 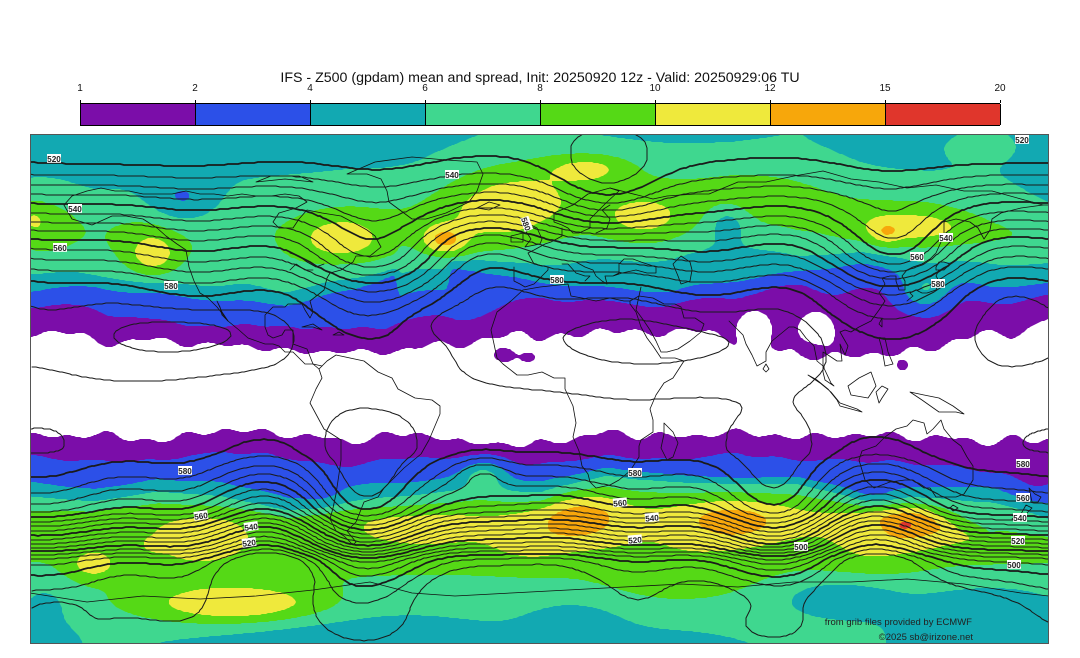 What do you see at coordinates (898, 622) in the screenshot?
I see `svg-text:from grib files provided by EC: from grib files provided by ECMWF` at bounding box center [898, 622].